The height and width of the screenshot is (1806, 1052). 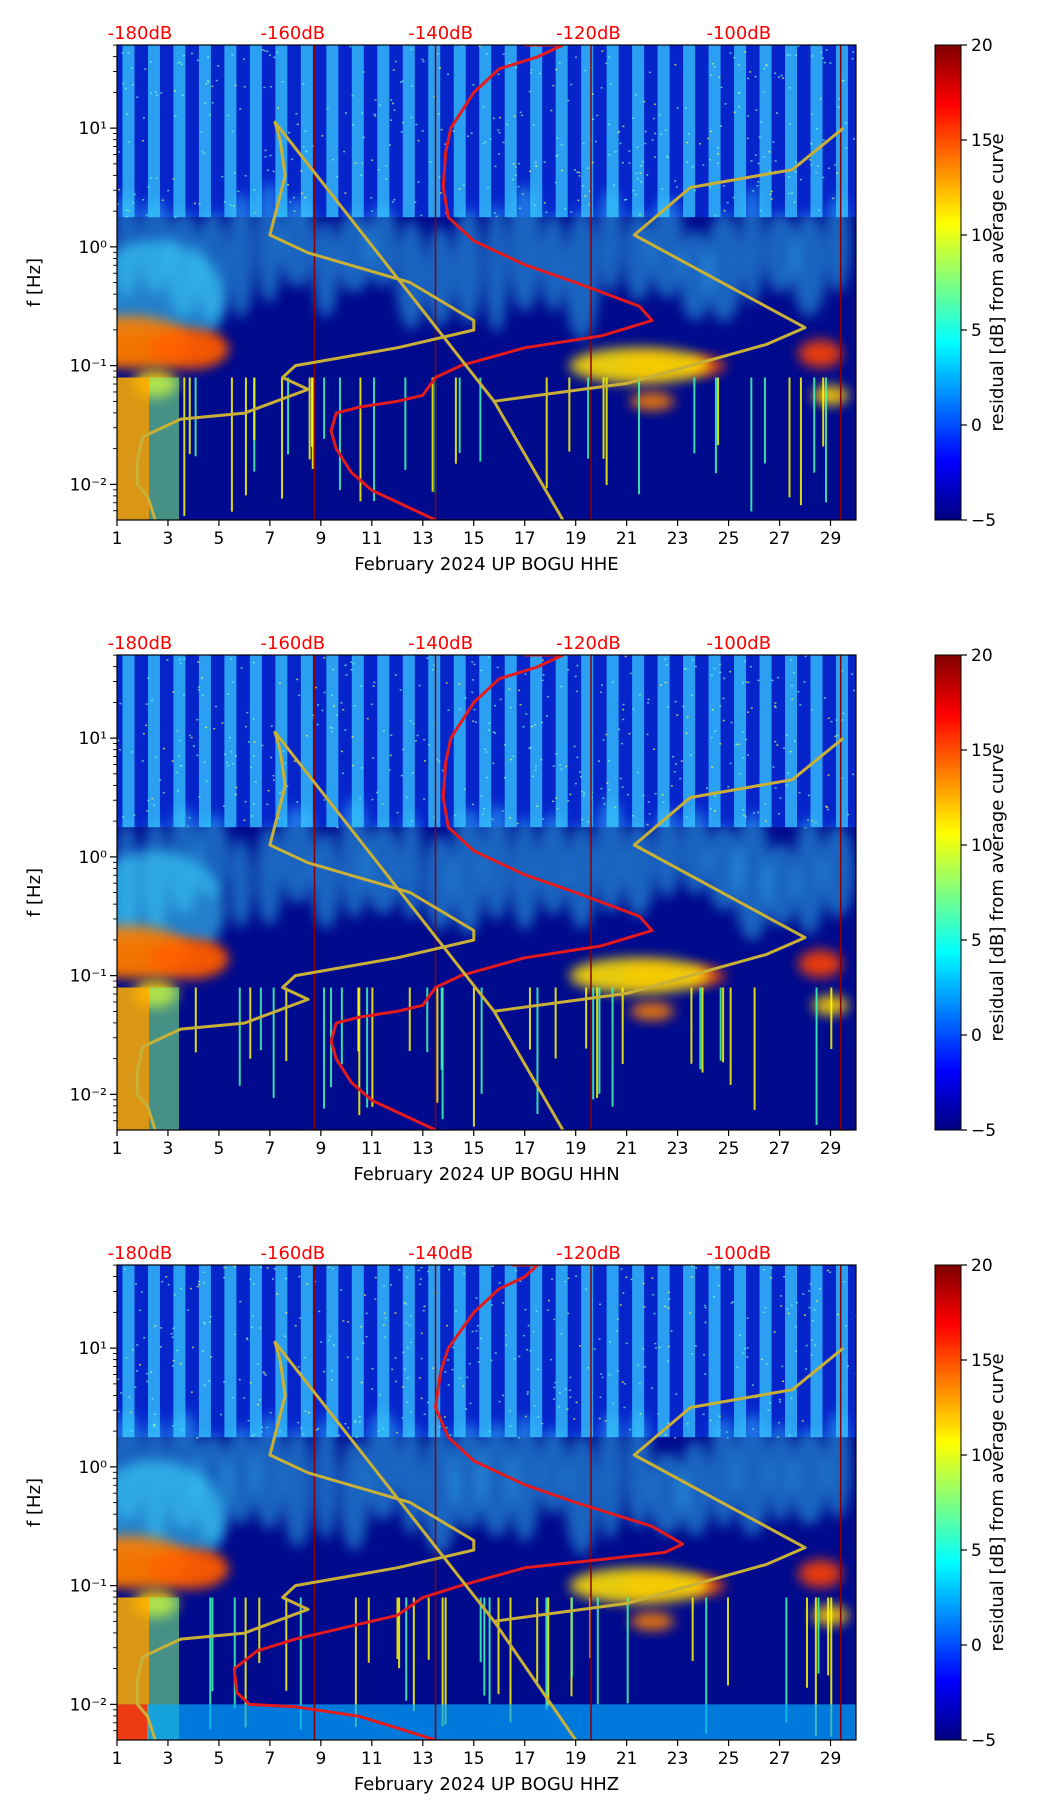 What do you see at coordinates (780, 1149) in the screenshot?
I see `x-tick-label: 27` at bounding box center [780, 1149].